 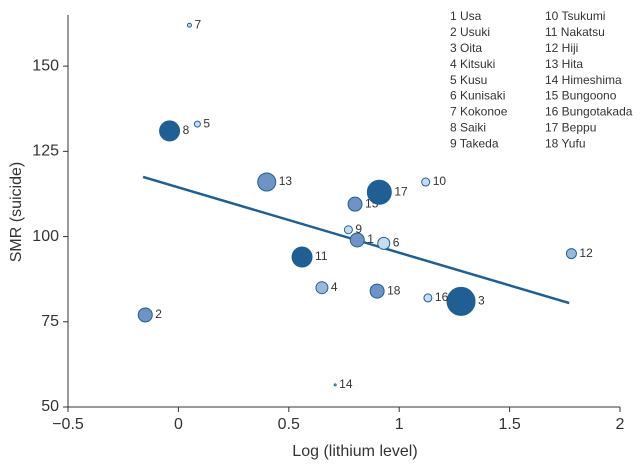 What do you see at coordinates (468, 127) in the screenshot?
I see `legend-entry: 8 Saiki` at bounding box center [468, 127].